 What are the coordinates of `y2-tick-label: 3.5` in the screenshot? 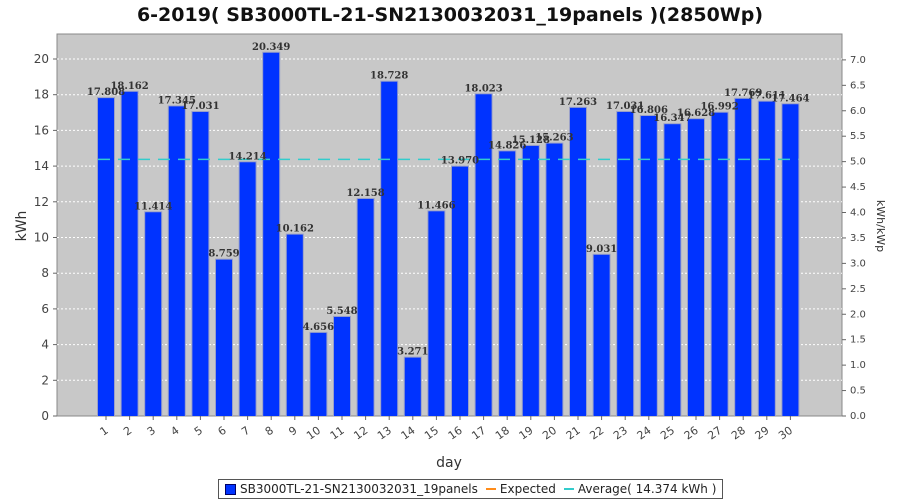 It's located at (858, 238).